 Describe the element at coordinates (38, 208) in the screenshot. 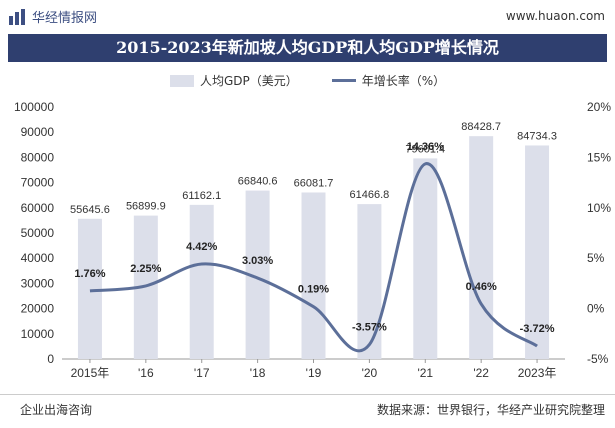

I see `left-axis-tick-label: 60000` at that location.